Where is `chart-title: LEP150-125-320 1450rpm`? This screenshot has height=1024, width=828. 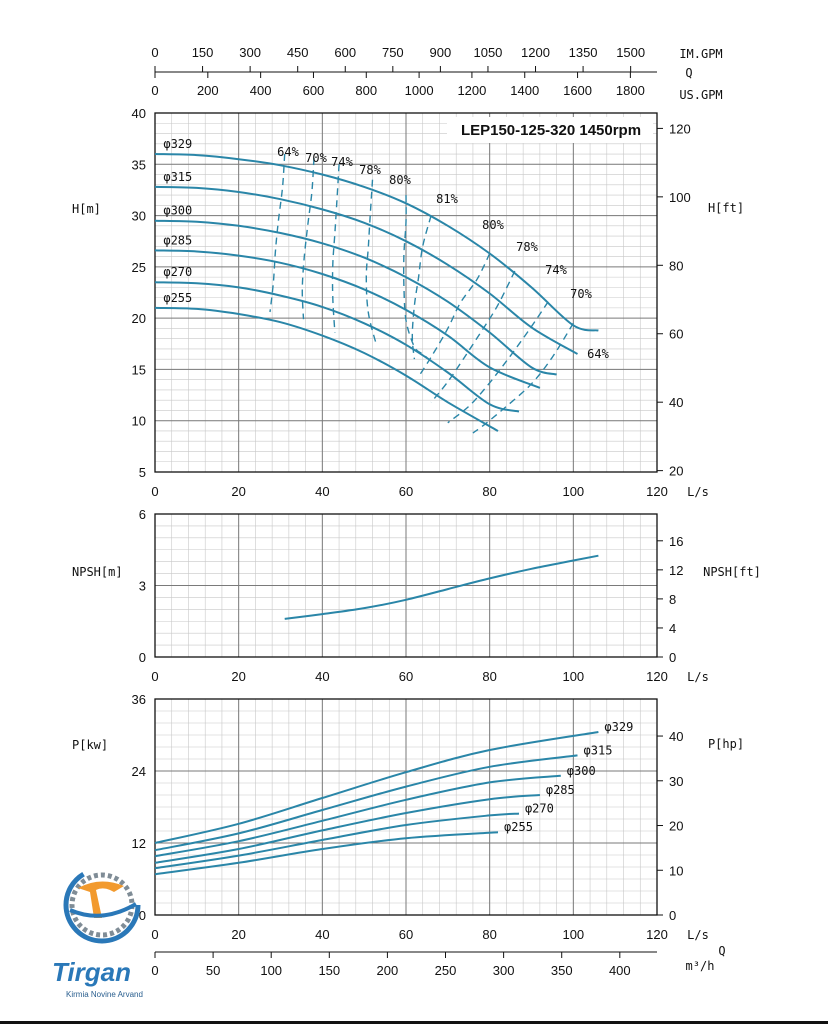 chart-title: LEP150-125-320 1450rpm is located at coordinates (551, 130).